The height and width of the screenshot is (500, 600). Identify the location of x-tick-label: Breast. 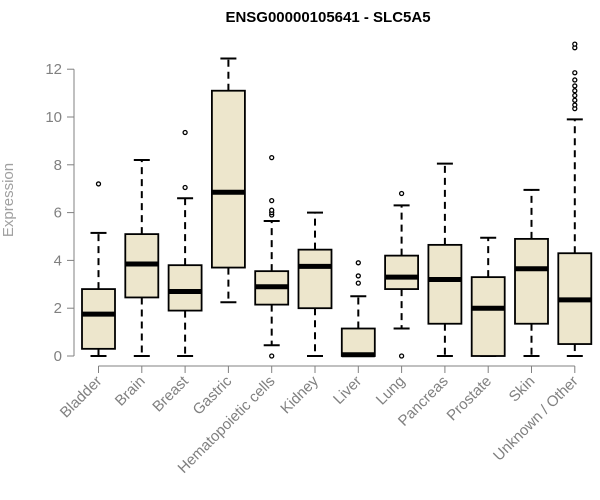
(170, 393).